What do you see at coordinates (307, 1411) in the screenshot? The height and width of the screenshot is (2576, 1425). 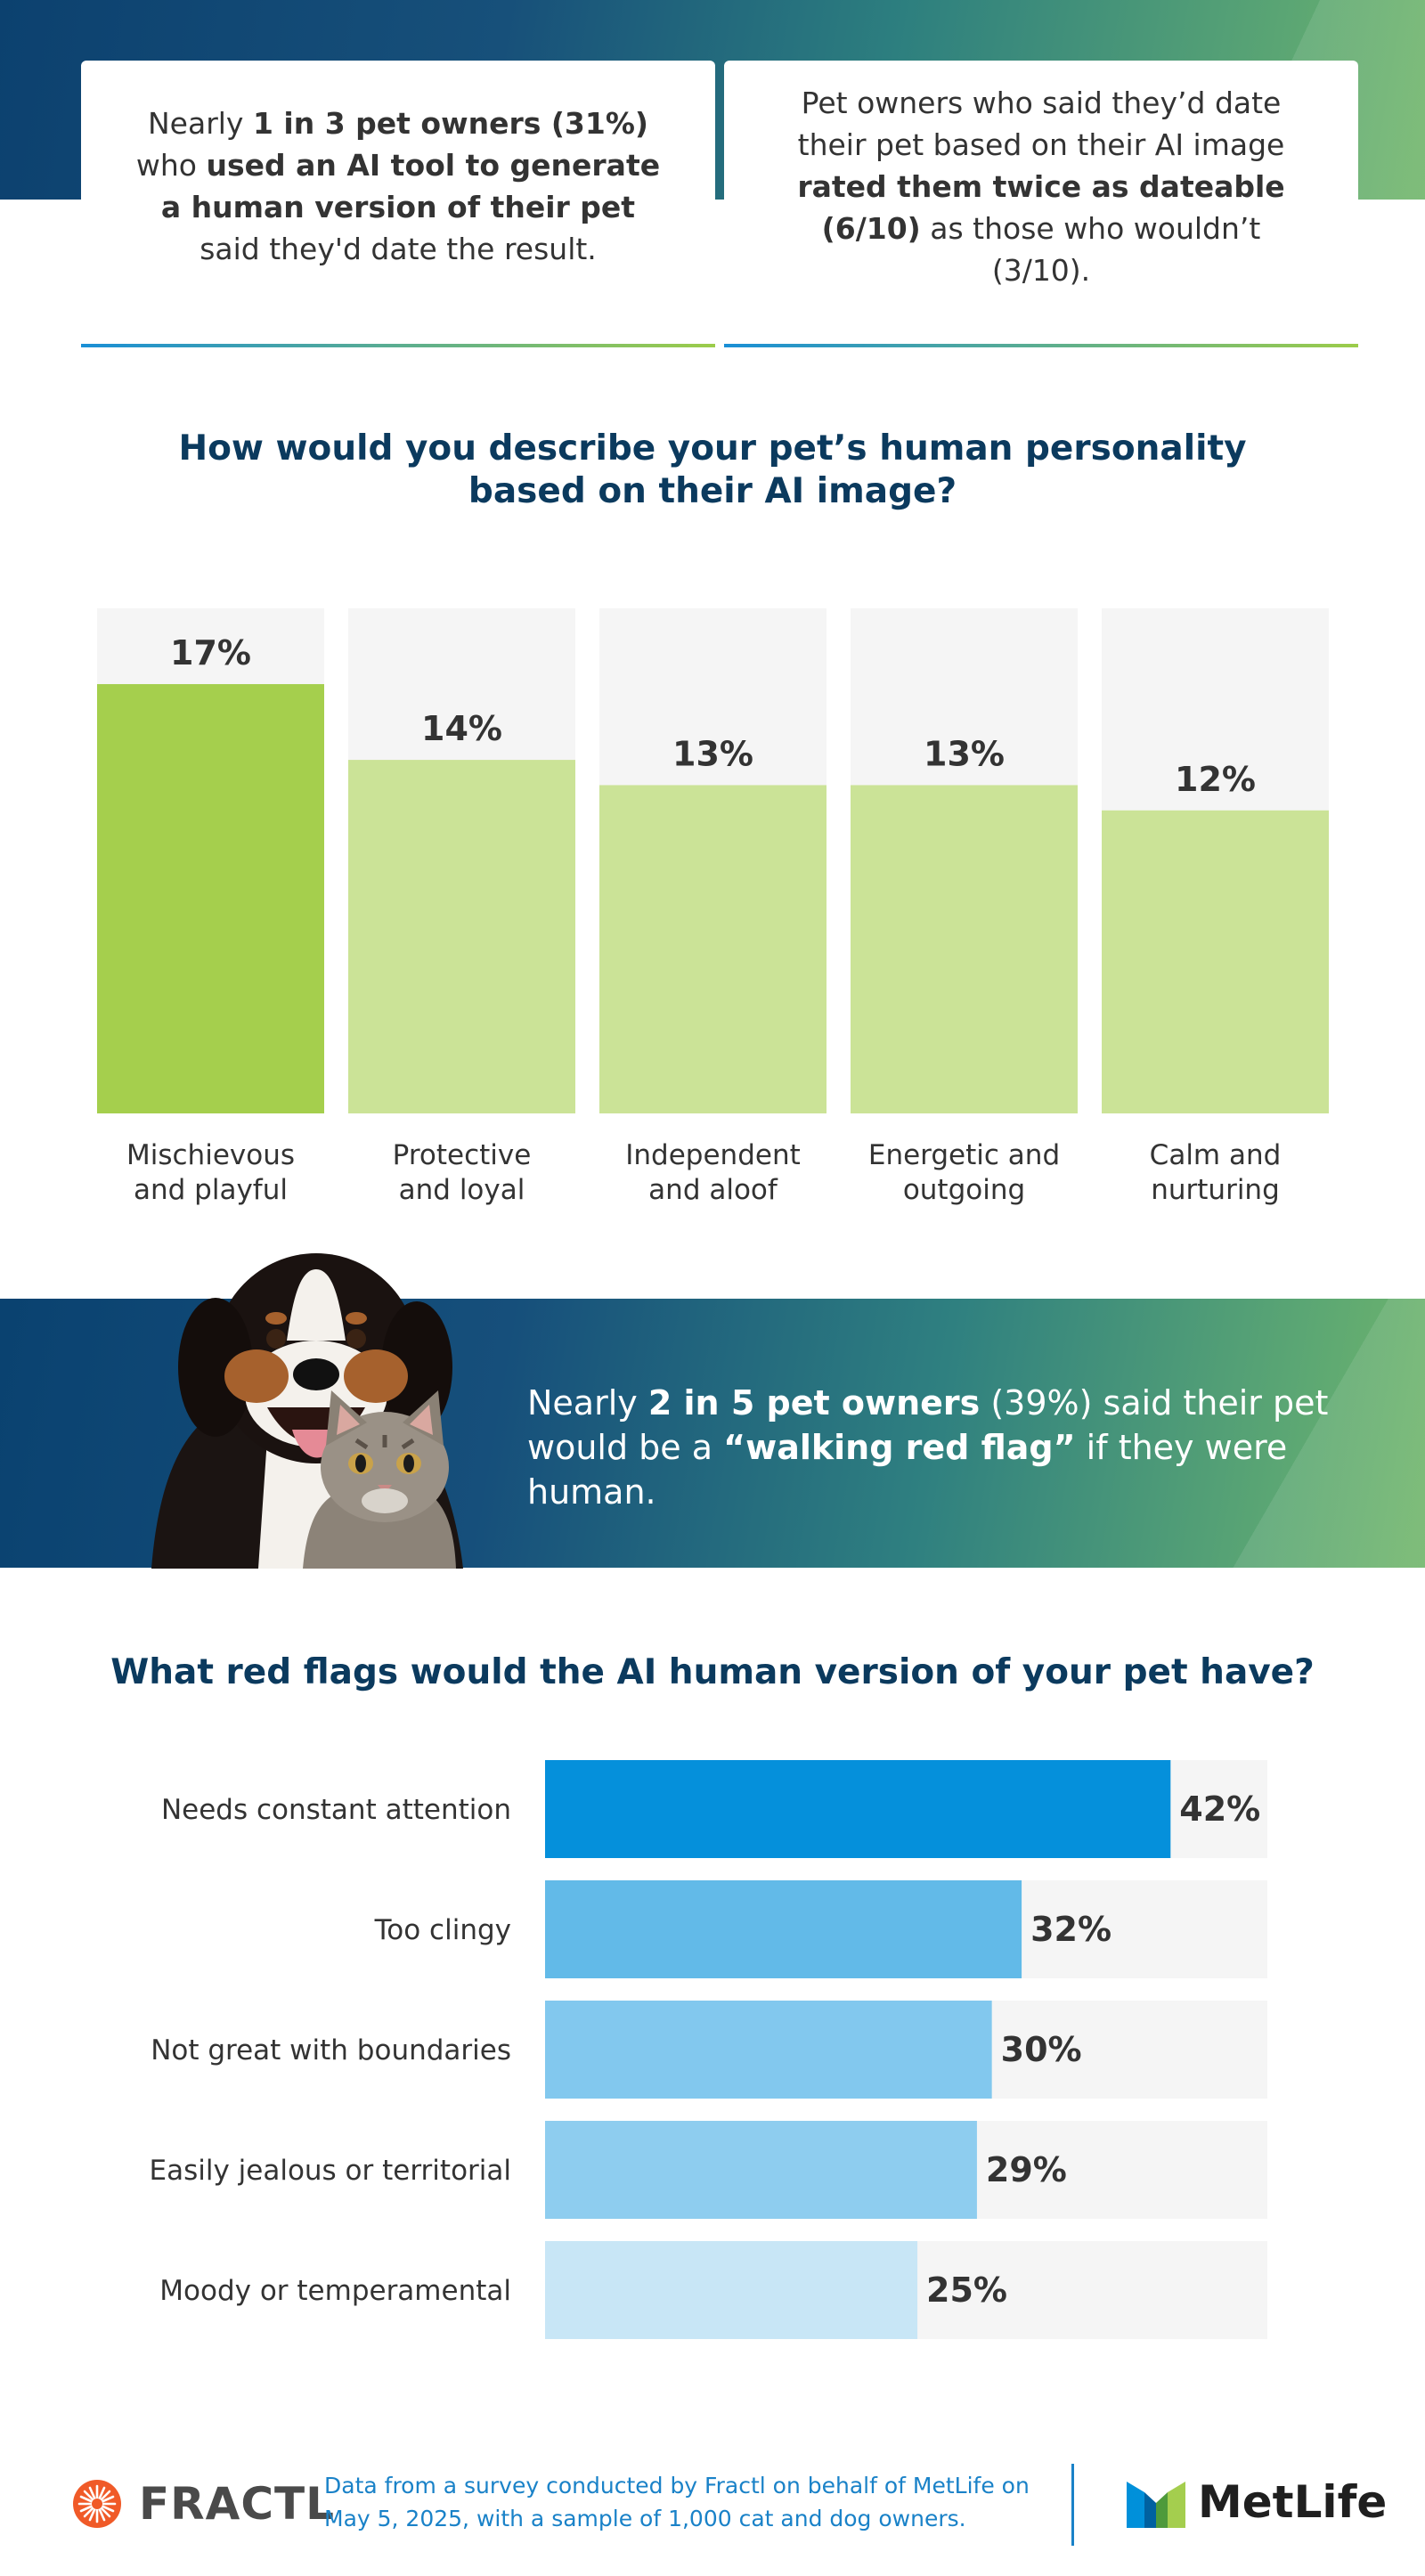 I see `dog-and-cat-illustration` at bounding box center [307, 1411].